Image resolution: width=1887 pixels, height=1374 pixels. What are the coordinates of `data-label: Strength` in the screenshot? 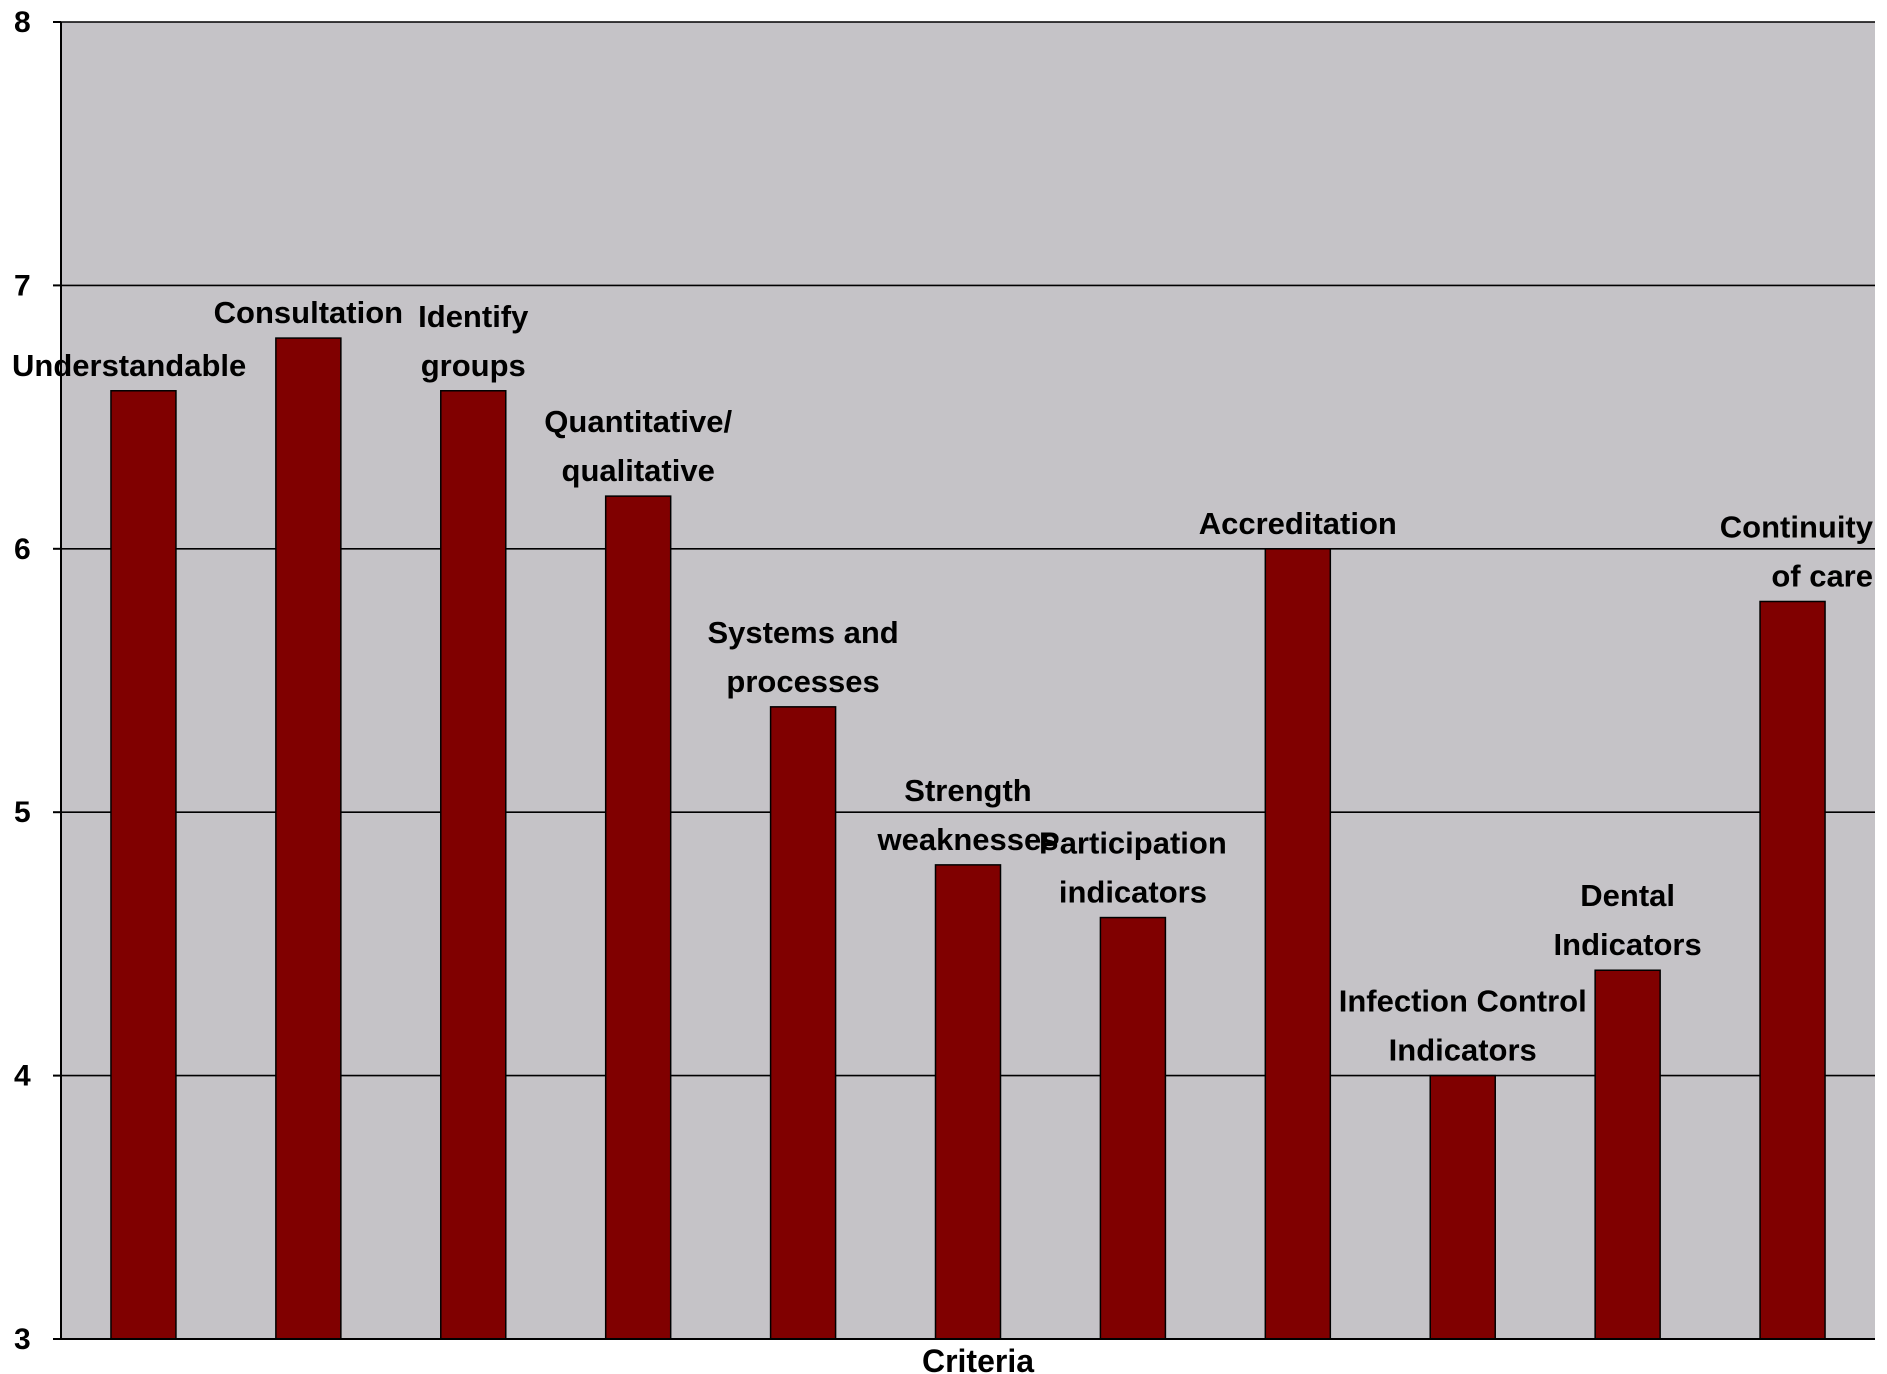 It's located at (967, 790).